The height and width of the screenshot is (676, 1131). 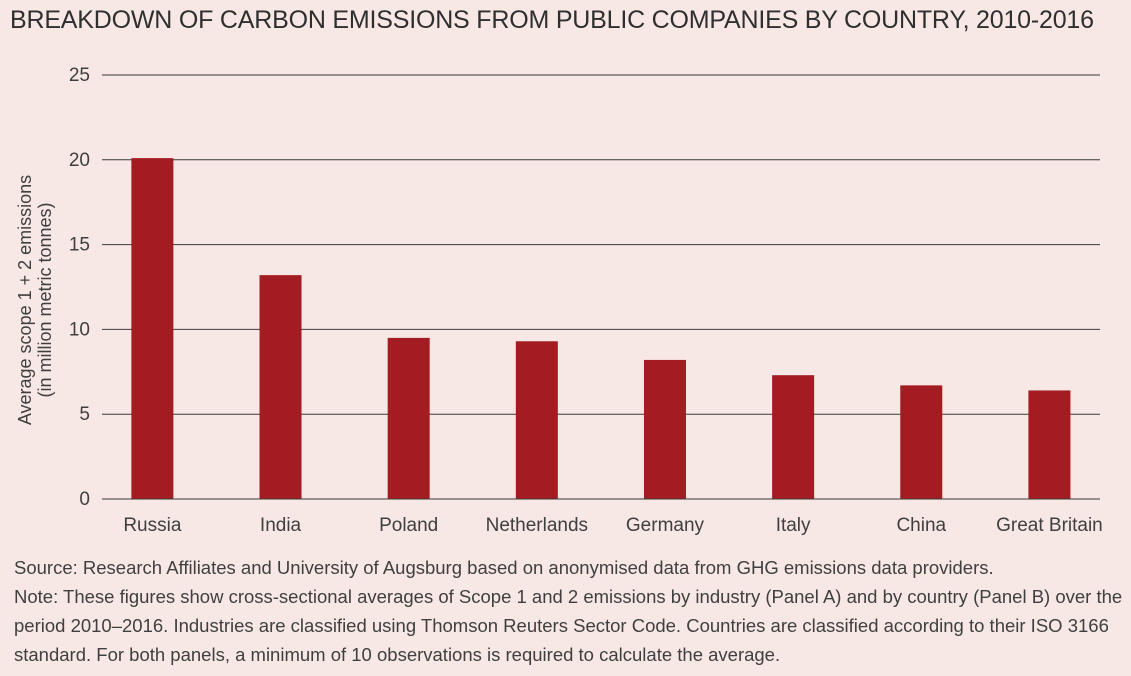 What do you see at coordinates (152, 525) in the screenshot?
I see `x-tick-label: Russia` at bounding box center [152, 525].